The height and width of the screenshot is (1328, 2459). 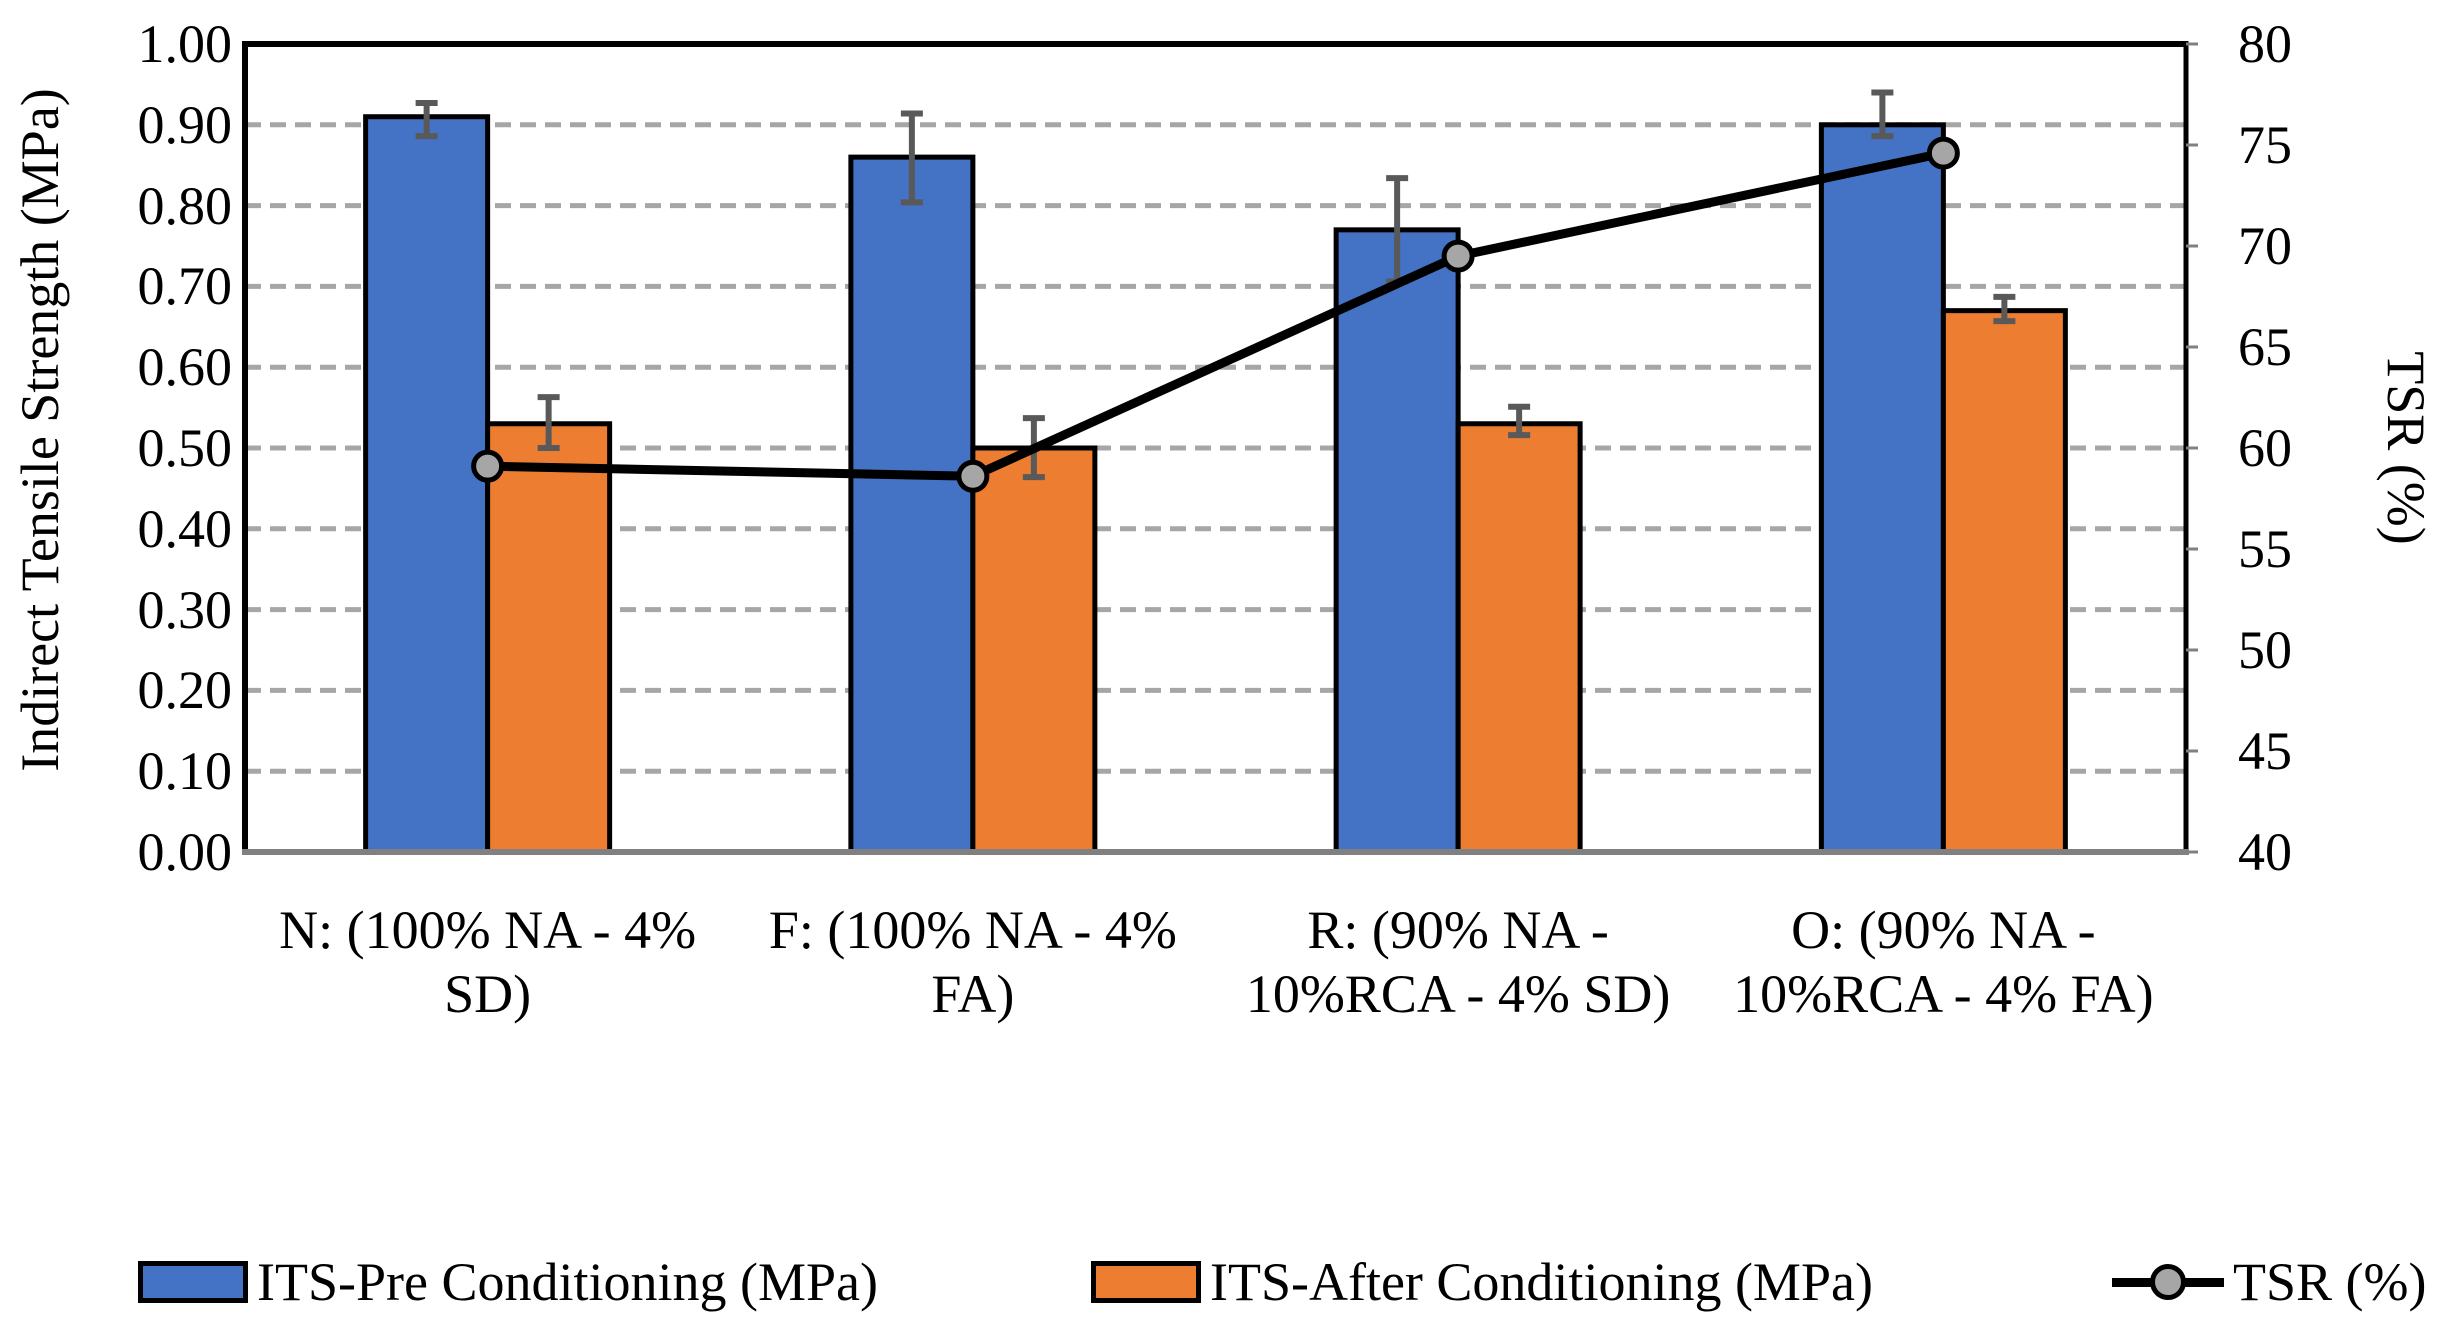 What do you see at coordinates (2265, 246) in the screenshot?
I see `right-axis-tick-label: 70` at bounding box center [2265, 246].